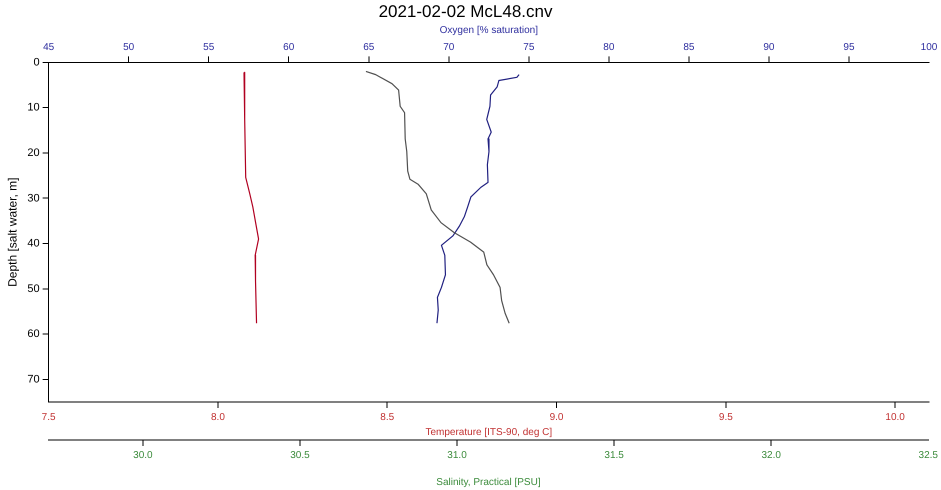  I want to click on x2-tick-label: 80, so click(609, 48).